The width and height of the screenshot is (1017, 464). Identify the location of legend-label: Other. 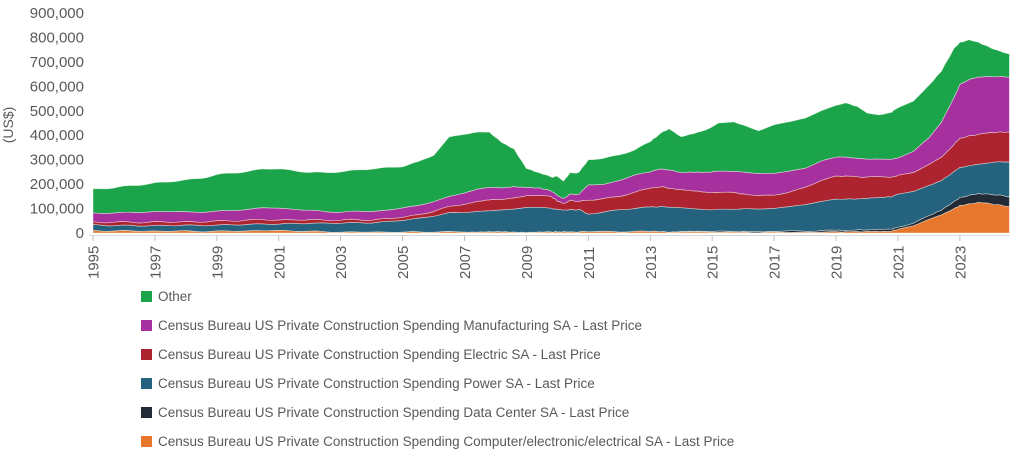
(175, 296).